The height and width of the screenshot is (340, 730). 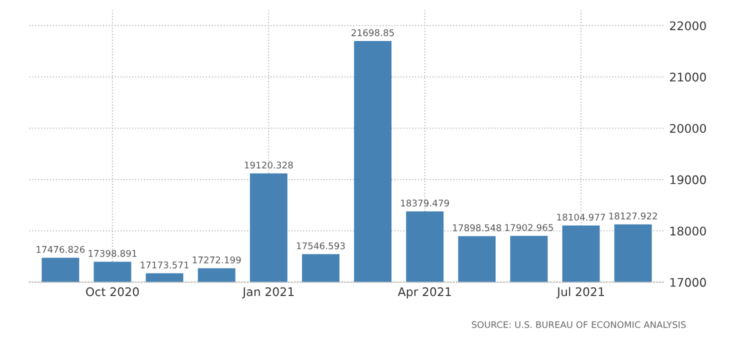 I want to click on y-tick-label: 21000, so click(x=688, y=77).